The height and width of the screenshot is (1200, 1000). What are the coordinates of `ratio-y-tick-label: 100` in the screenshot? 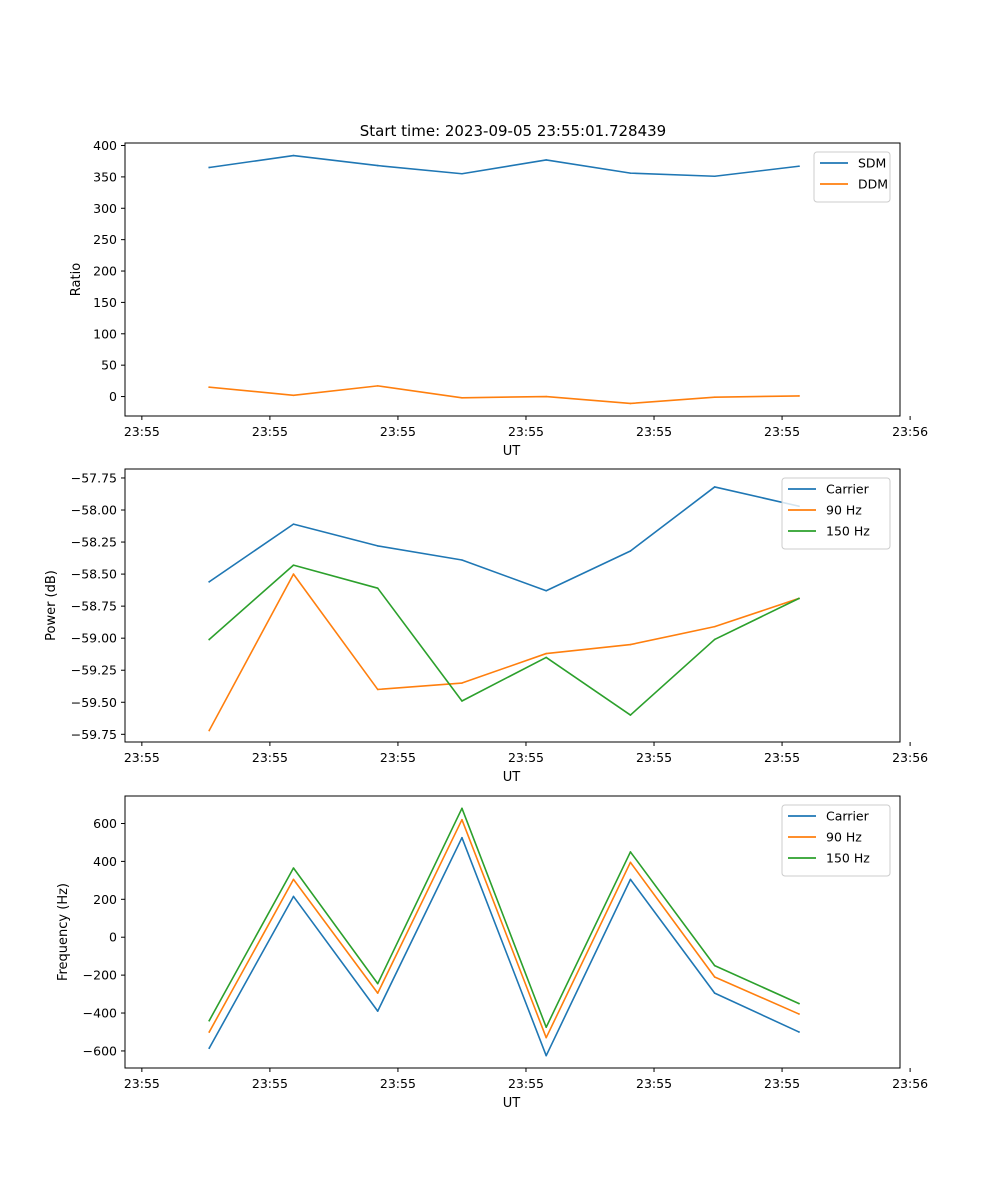 It's located at (105, 333).